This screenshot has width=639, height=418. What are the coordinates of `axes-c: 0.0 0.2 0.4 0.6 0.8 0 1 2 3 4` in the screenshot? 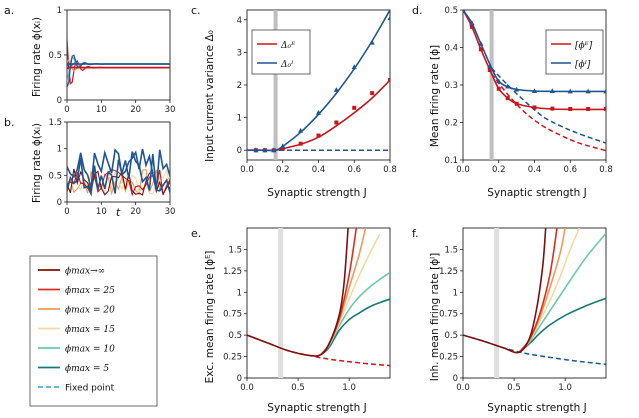 It's located at (317, 92).